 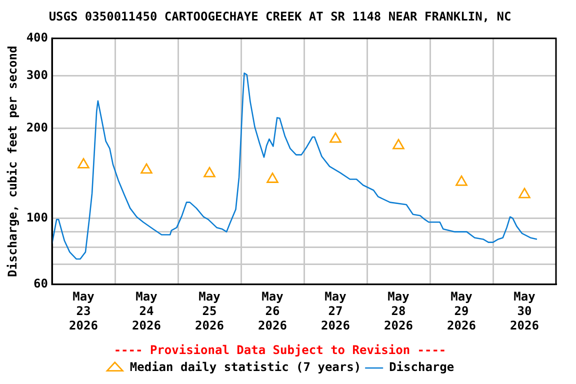 What do you see at coordinates (146, 311) in the screenshot?
I see `x-tick-label: May 24 2026` at bounding box center [146, 311].